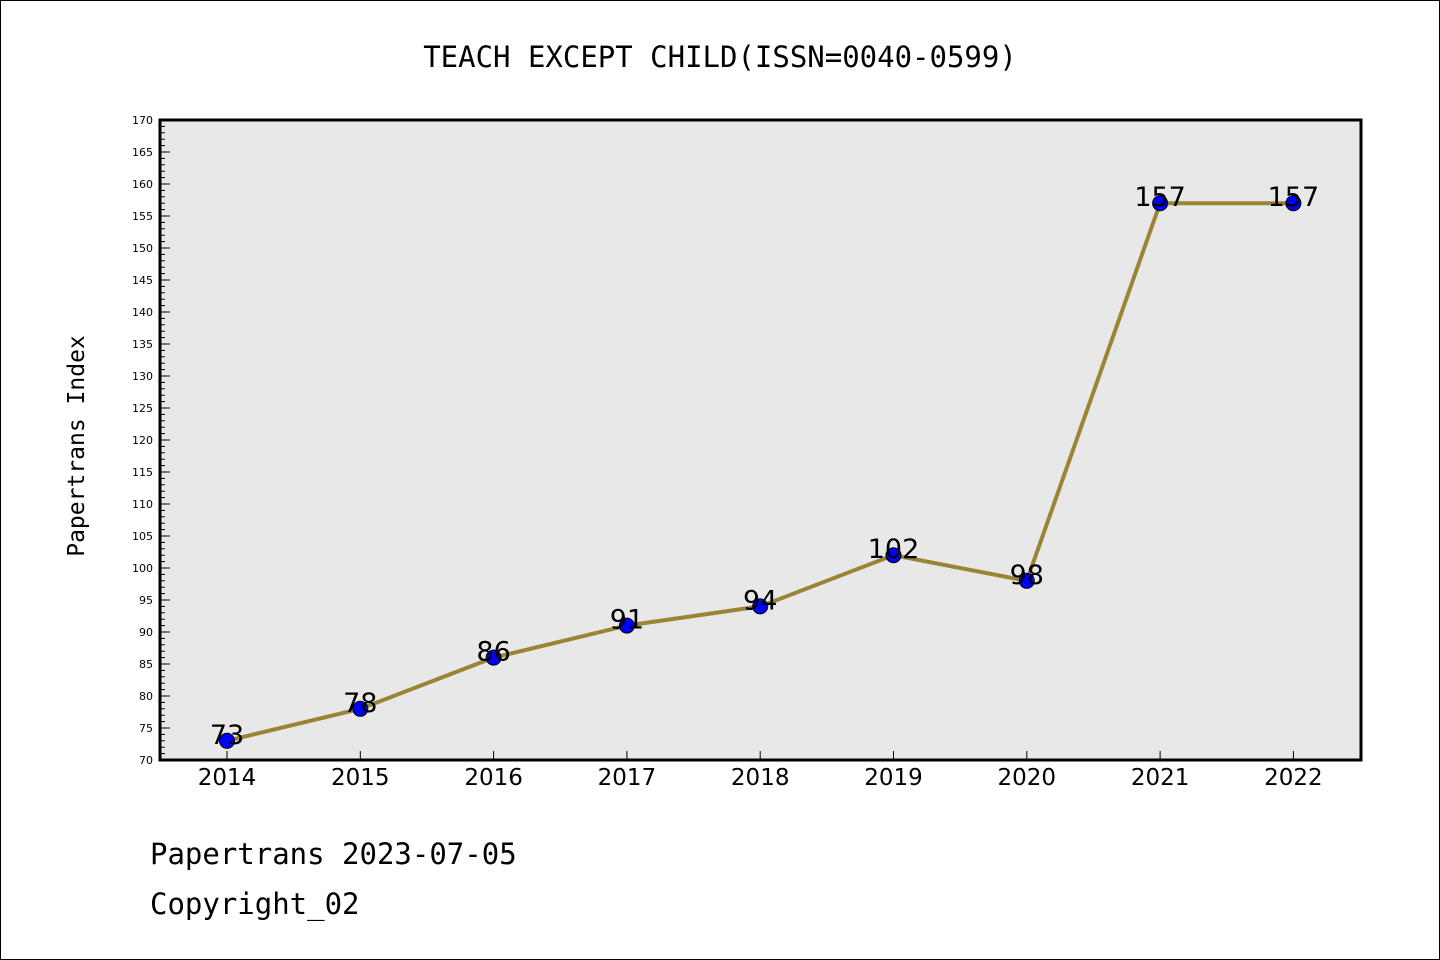 The height and width of the screenshot is (960, 1440). What do you see at coordinates (720, 57) in the screenshot?
I see `chart-title: TEACH EXCEPT CHILD(ISSN=0040-0599)` at bounding box center [720, 57].